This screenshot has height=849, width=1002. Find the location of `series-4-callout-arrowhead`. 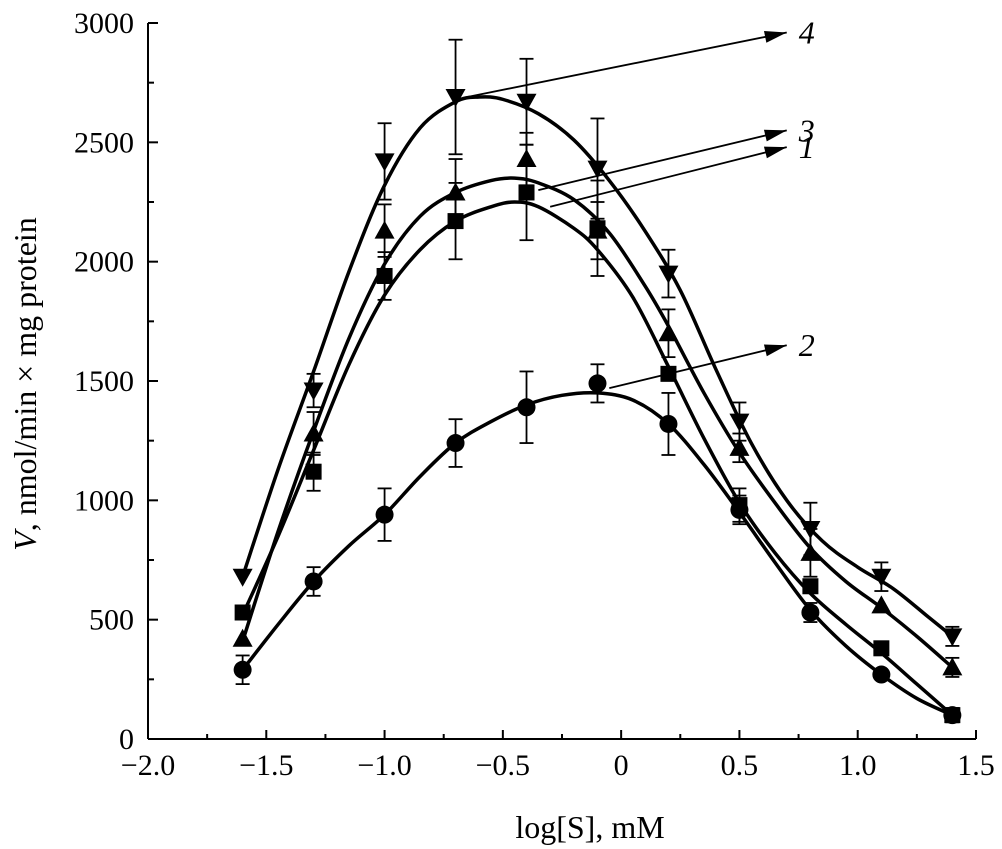

series-4-callout-arrowhead is located at coordinates (775, 37).